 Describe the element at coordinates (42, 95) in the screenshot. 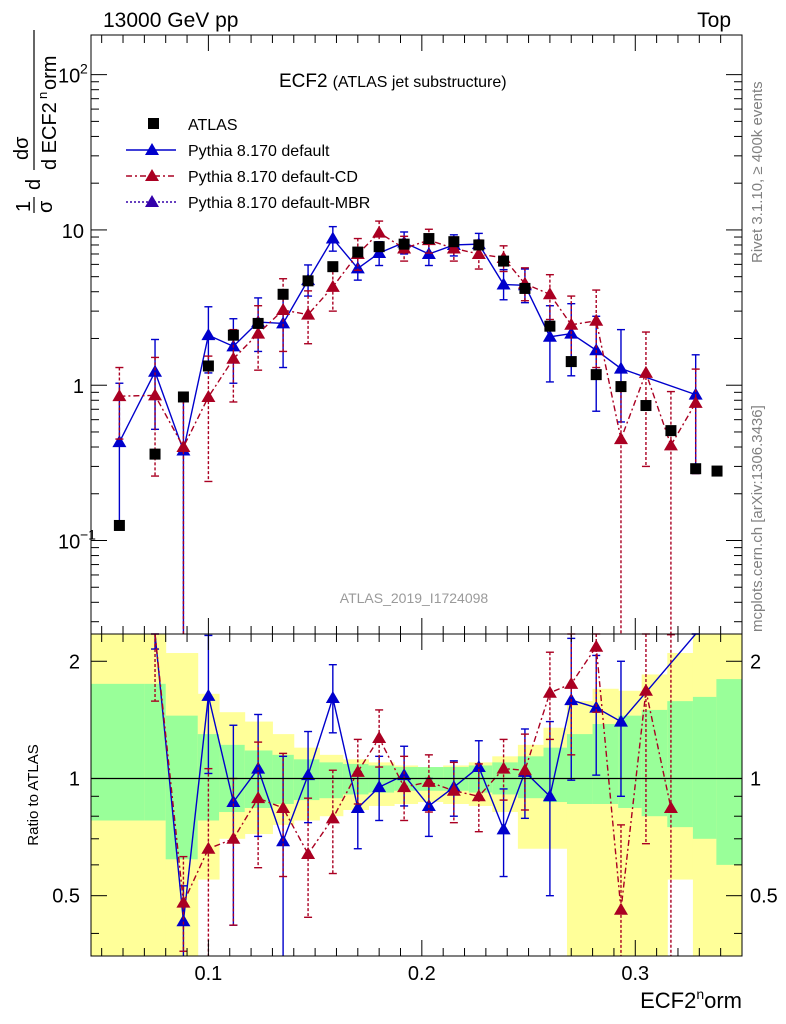

I see `svg-text: n` at that location.